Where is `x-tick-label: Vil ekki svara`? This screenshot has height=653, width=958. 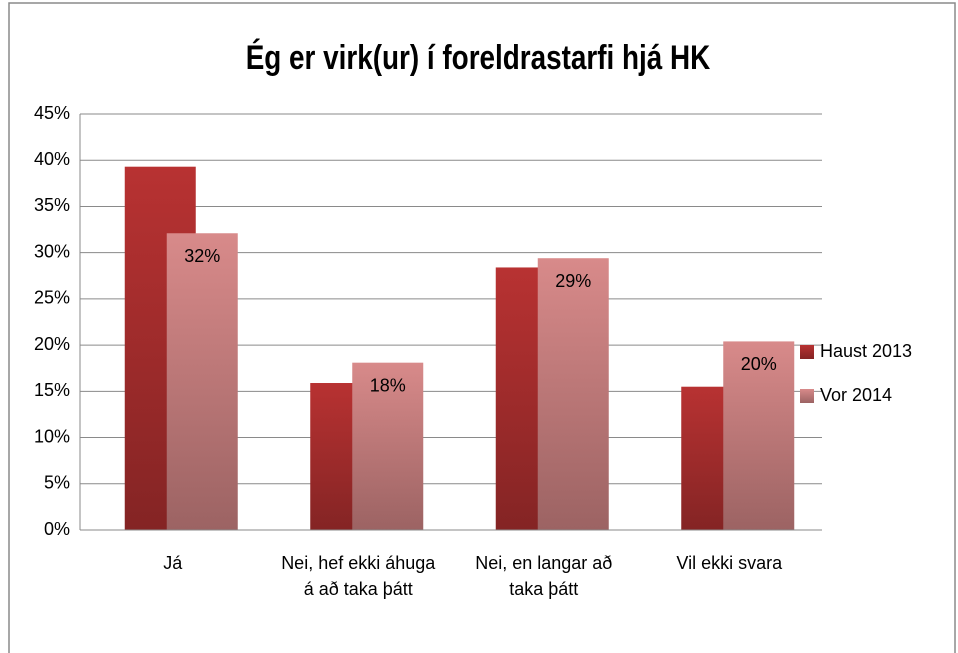
x-tick-label: Vil ekki svara is located at coordinates (729, 563).